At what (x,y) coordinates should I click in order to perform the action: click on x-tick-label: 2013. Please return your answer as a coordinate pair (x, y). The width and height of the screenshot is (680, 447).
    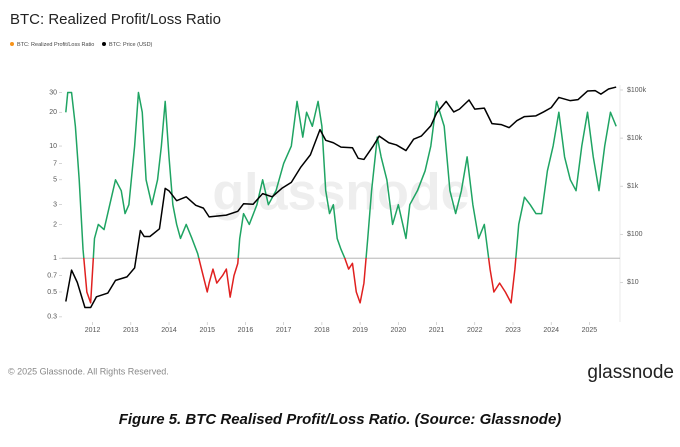
    Looking at the image, I should click on (131, 330).